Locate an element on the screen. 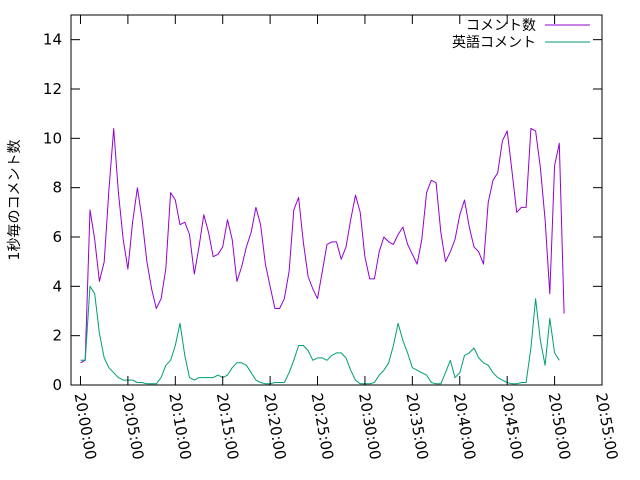  y-tick-label: 2 is located at coordinates (57, 336).